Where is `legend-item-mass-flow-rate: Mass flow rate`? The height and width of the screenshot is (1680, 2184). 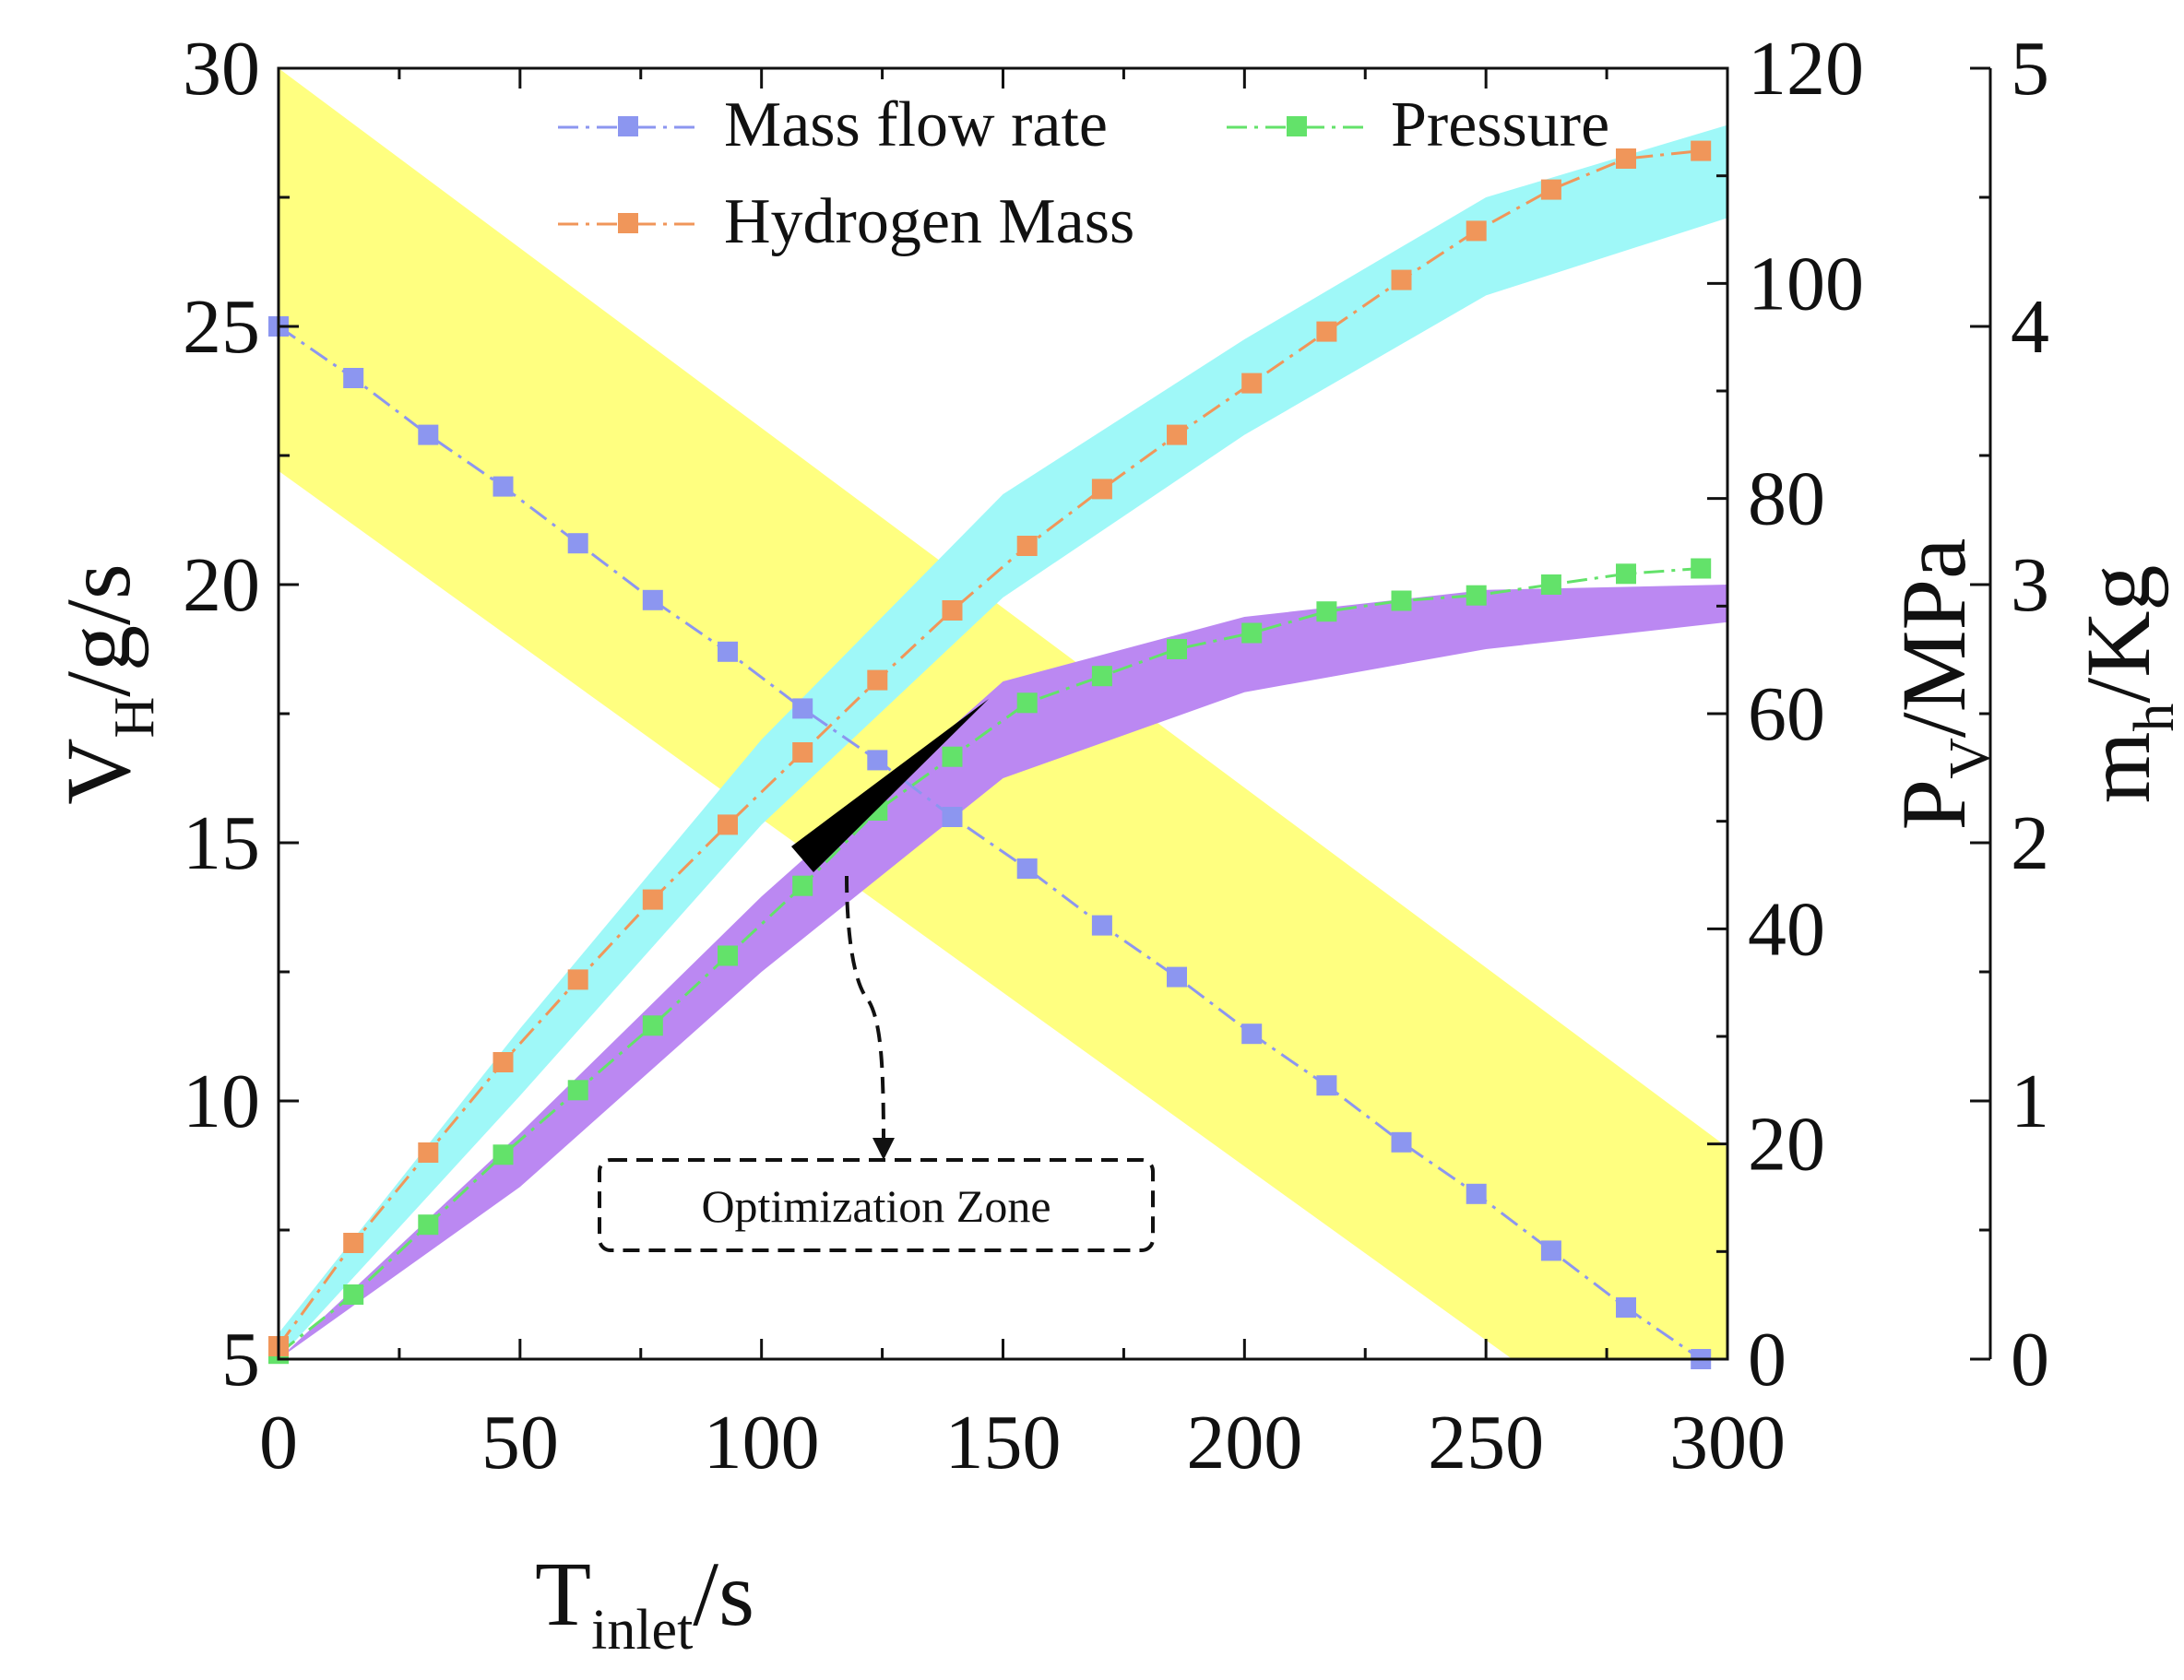
legend-item-mass-flow-rate: Mass flow rate is located at coordinates (833, 124).